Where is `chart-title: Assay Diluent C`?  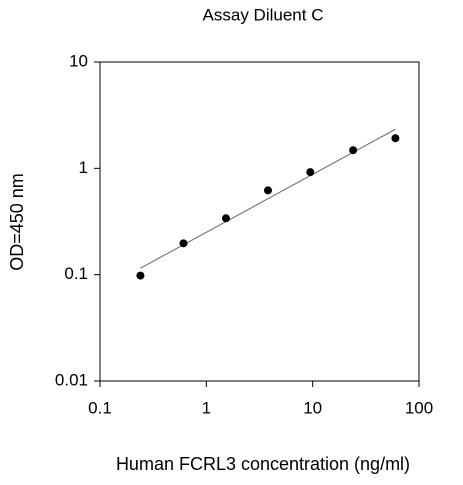 chart-title: Assay Diluent C is located at coordinates (263, 14).